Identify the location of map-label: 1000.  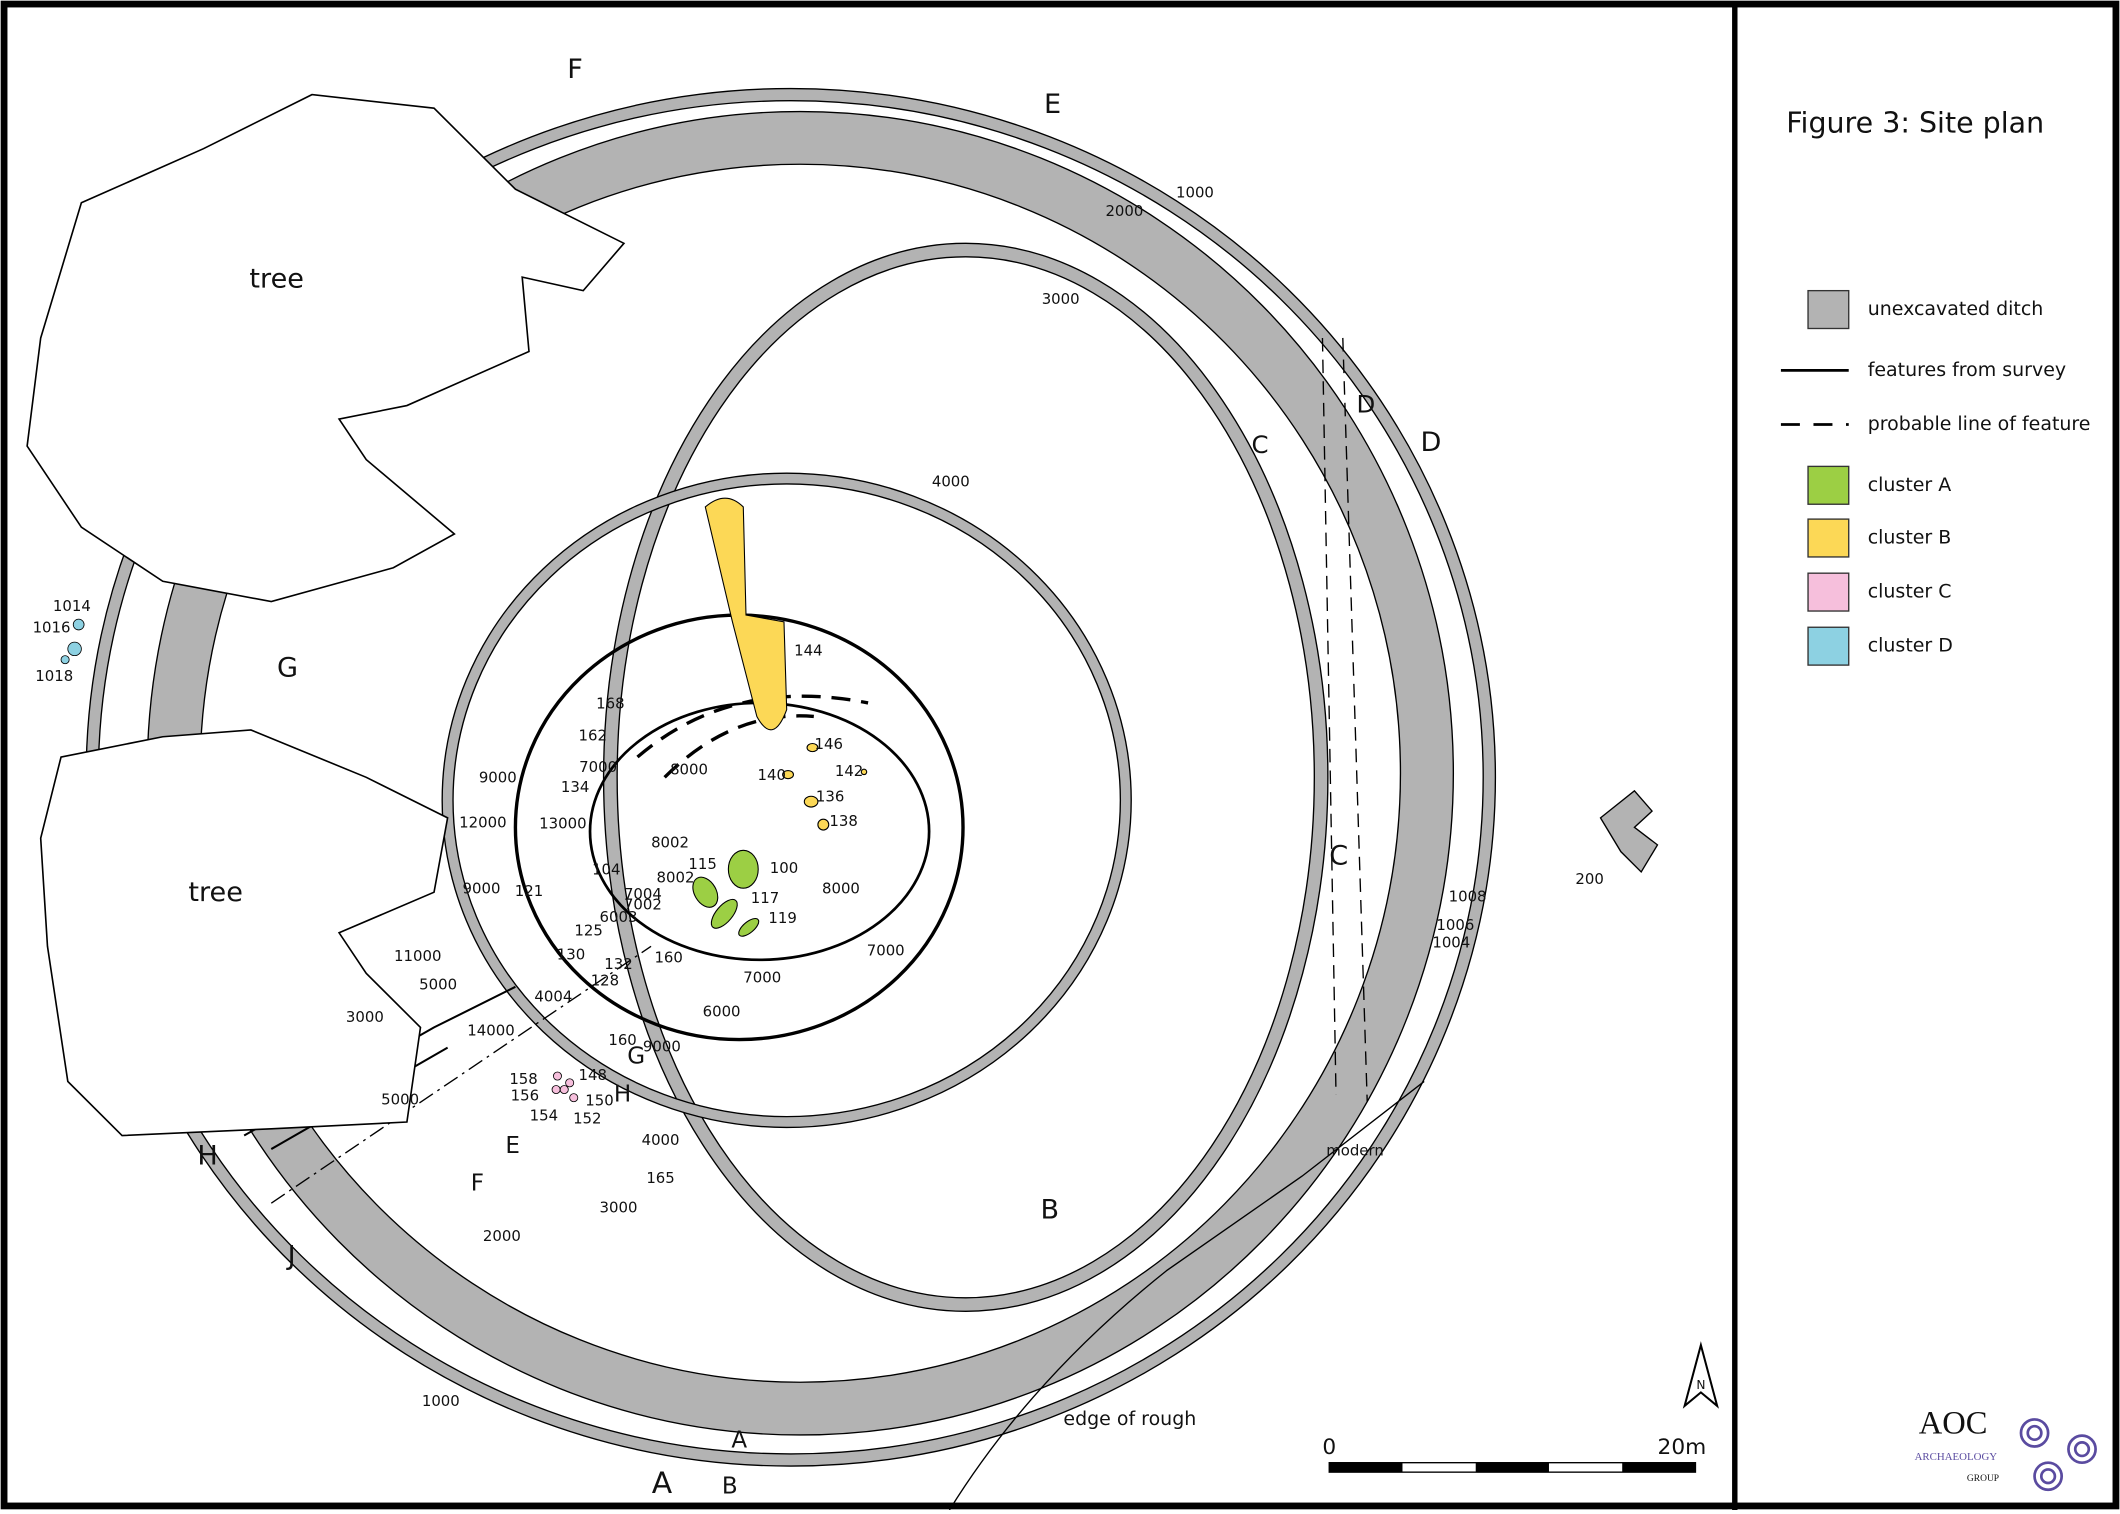
(1195, 192).